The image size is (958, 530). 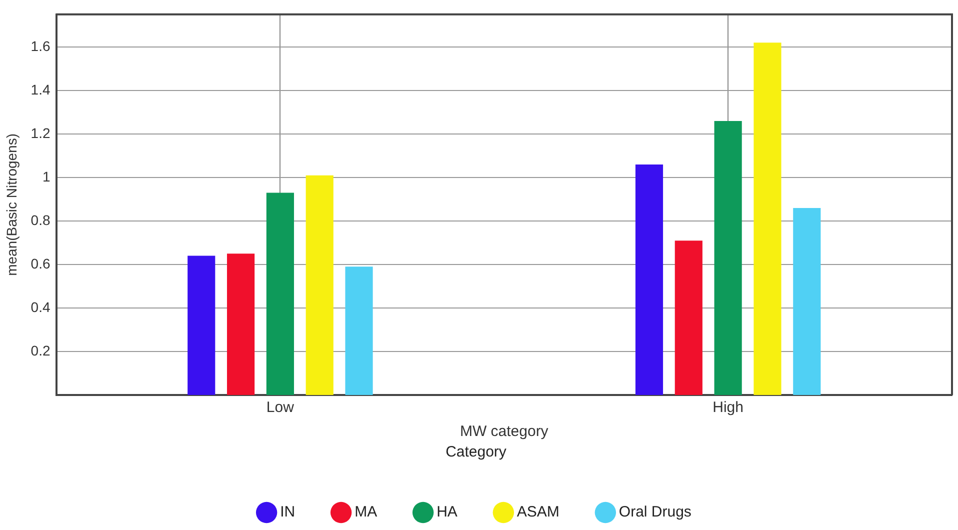 What do you see at coordinates (366, 512) in the screenshot?
I see `legend-label: MA` at bounding box center [366, 512].